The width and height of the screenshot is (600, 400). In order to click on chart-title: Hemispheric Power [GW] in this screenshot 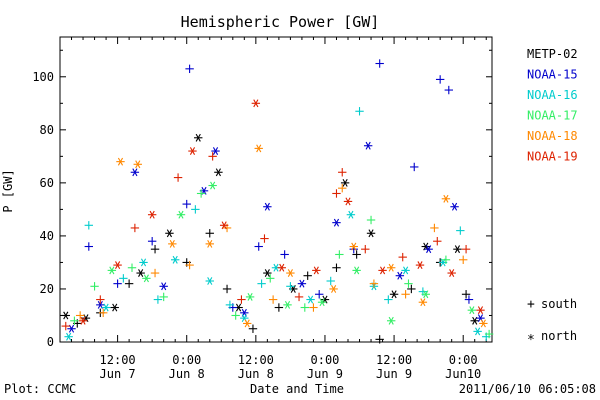, I will do `click(280, 22)`.